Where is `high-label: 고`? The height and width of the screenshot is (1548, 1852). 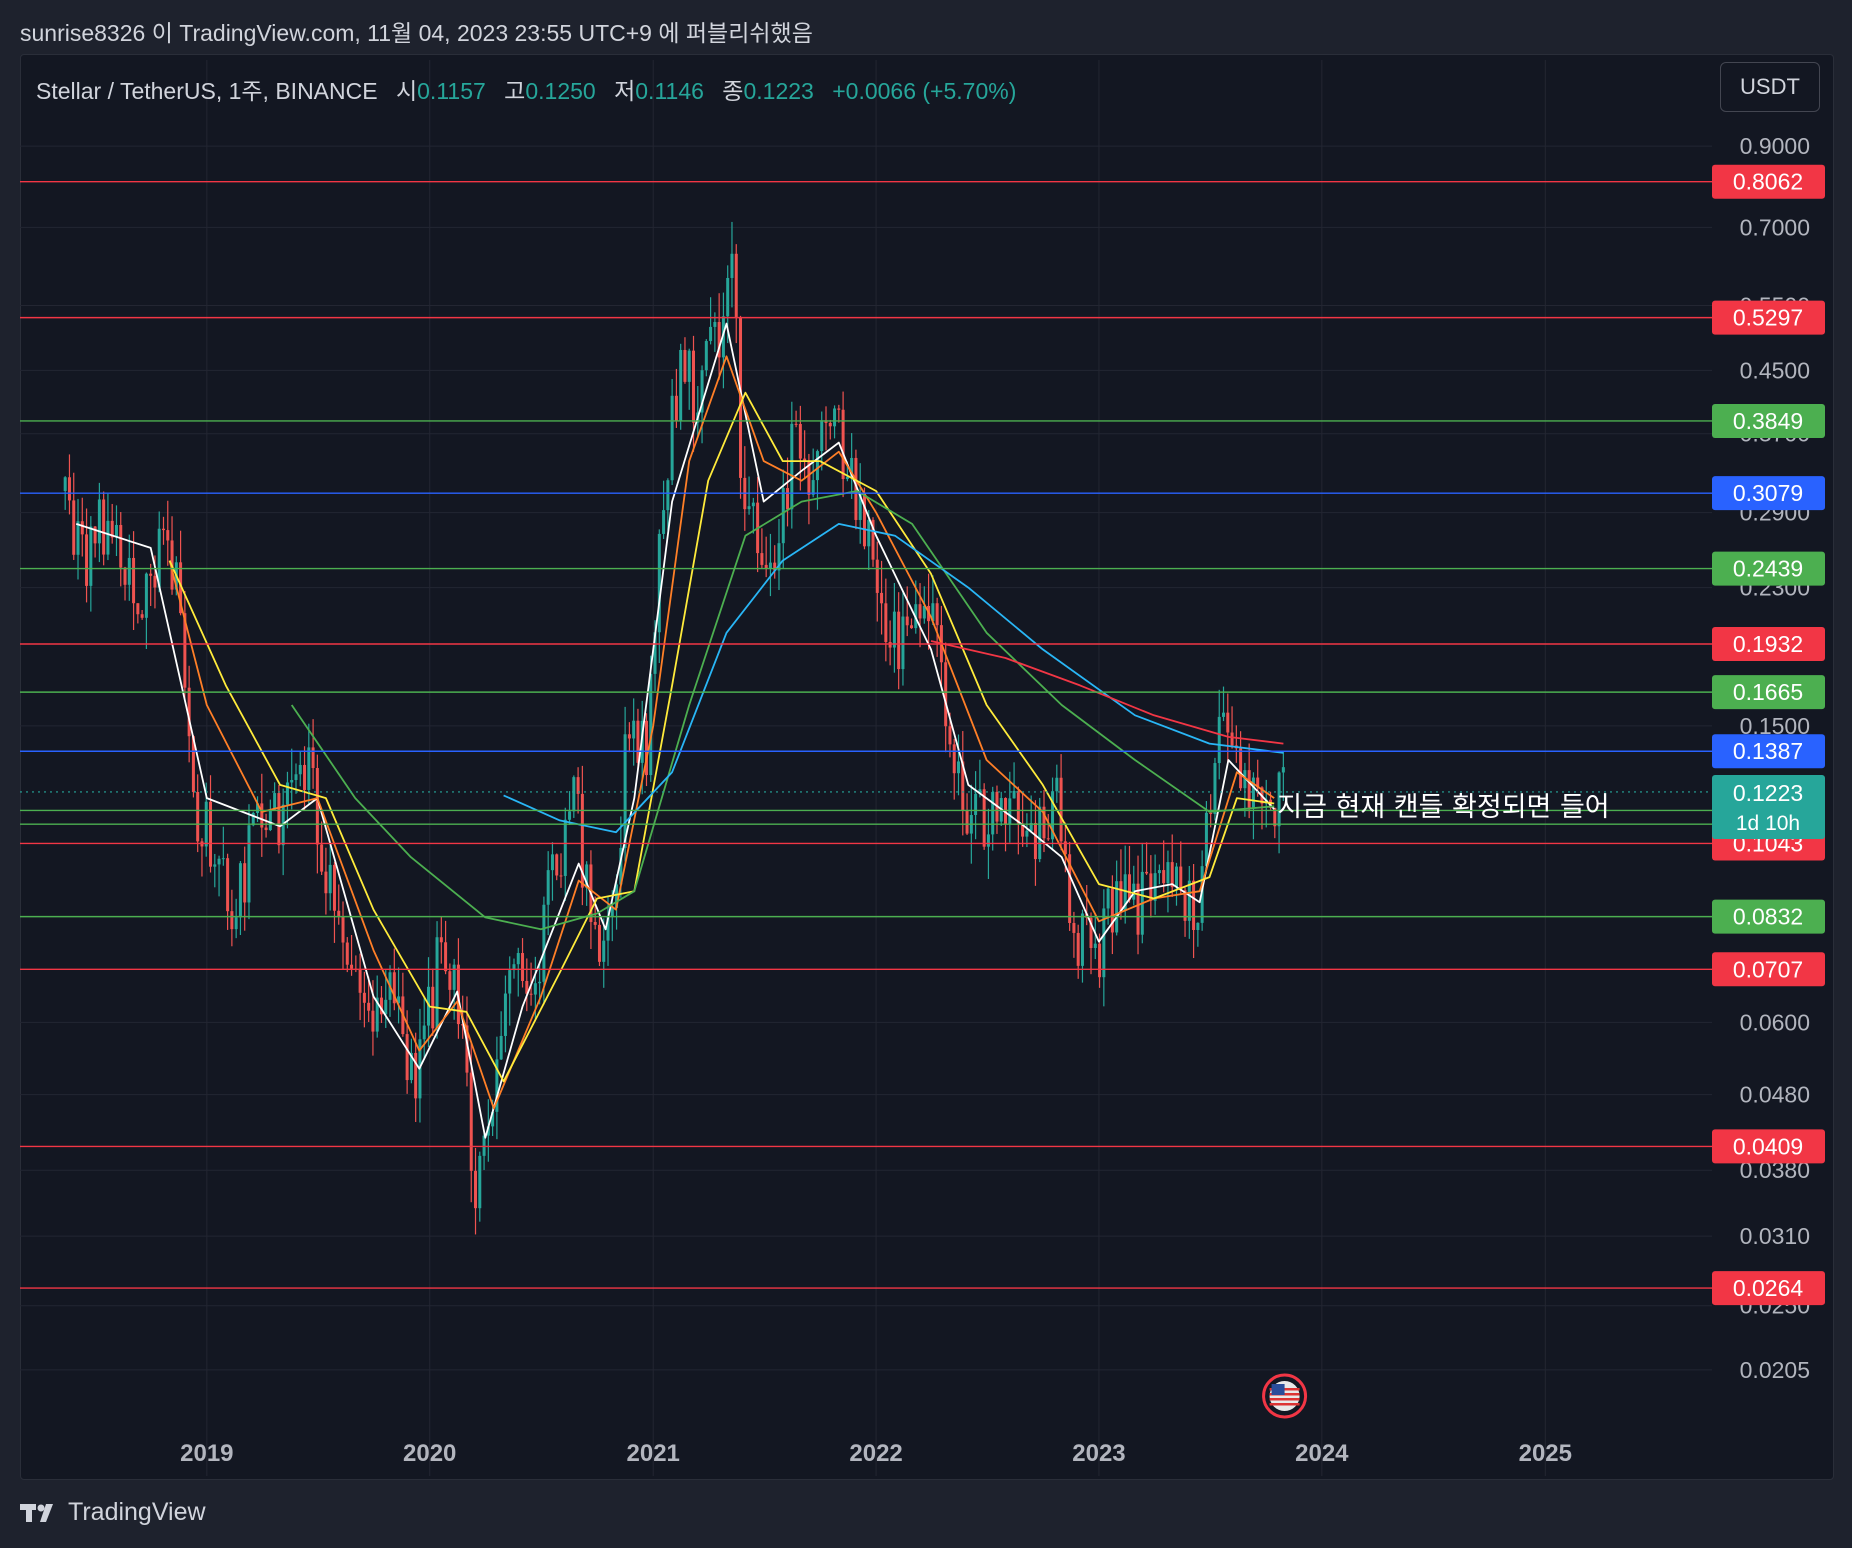
high-label: 고 is located at coordinates (515, 91).